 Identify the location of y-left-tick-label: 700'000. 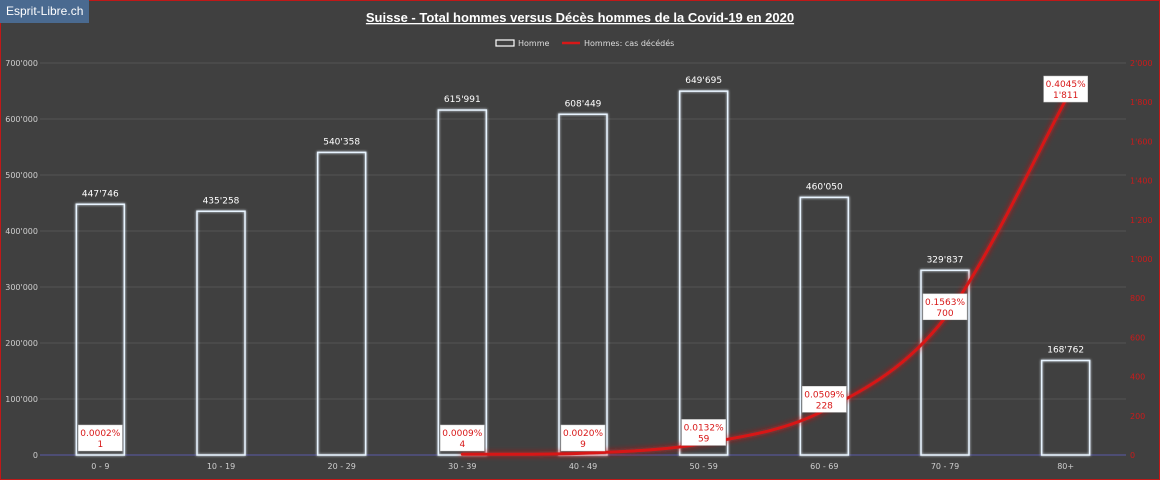
(21, 63).